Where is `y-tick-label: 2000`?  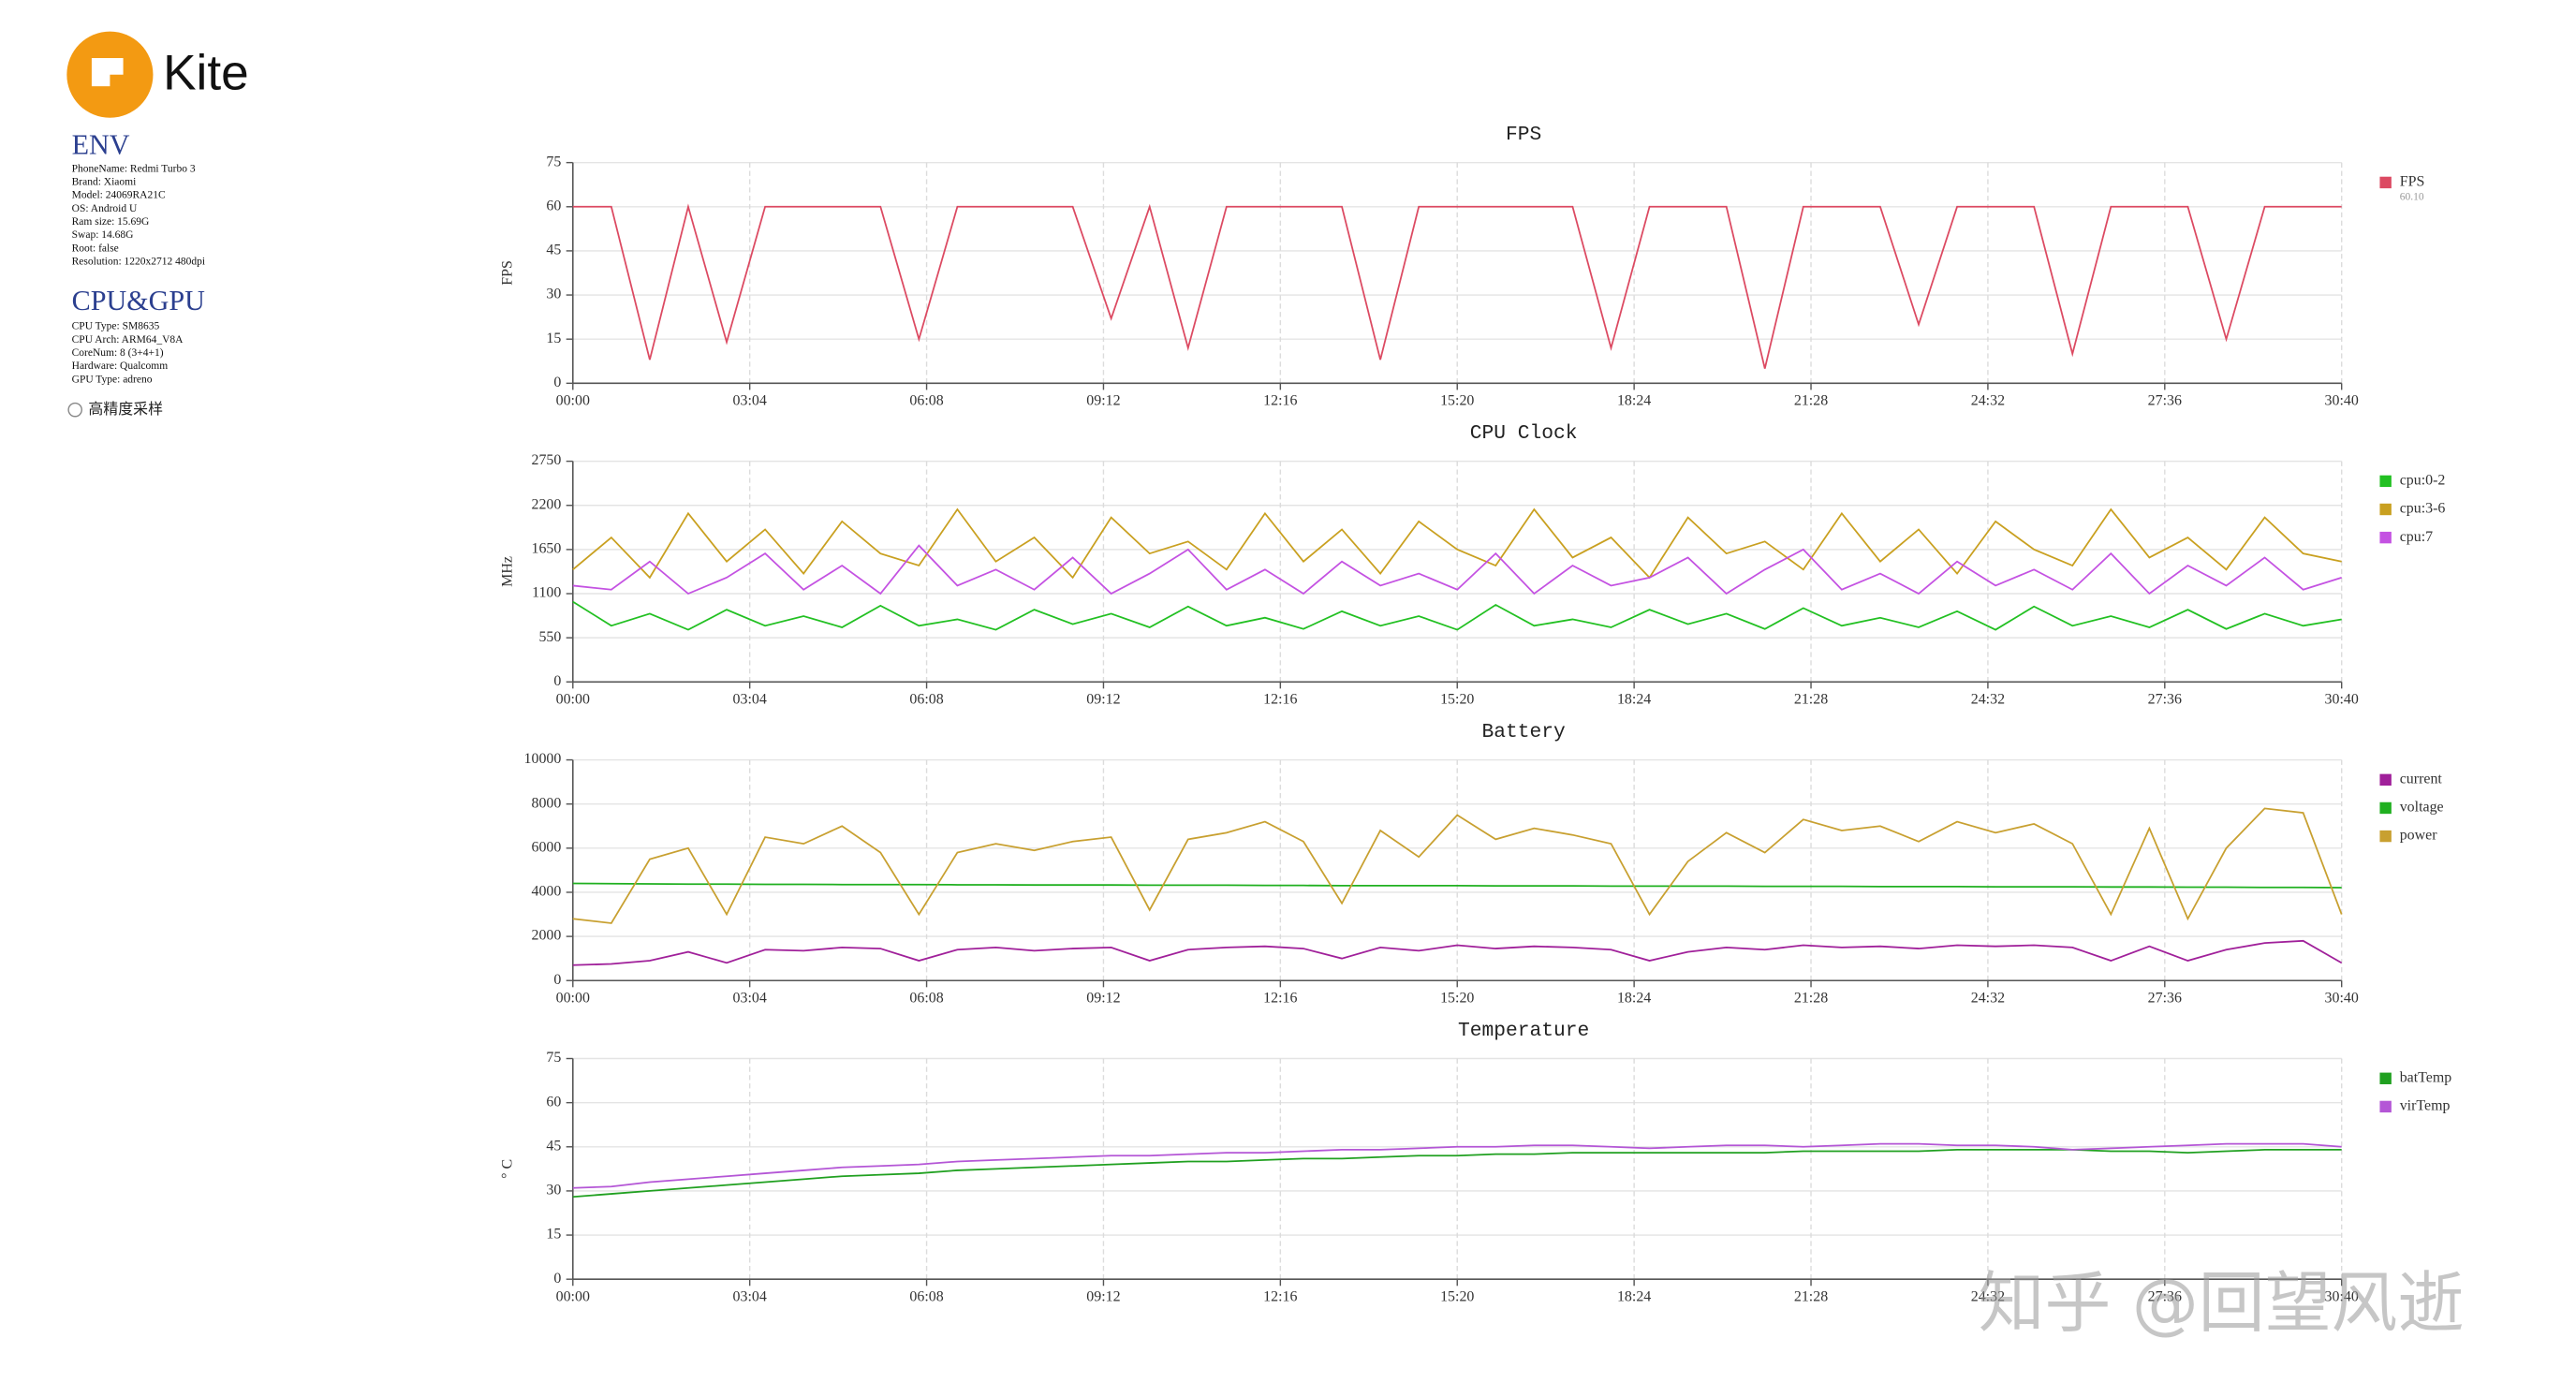 y-tick-label: 2000 is located at coordinates (547, 936).